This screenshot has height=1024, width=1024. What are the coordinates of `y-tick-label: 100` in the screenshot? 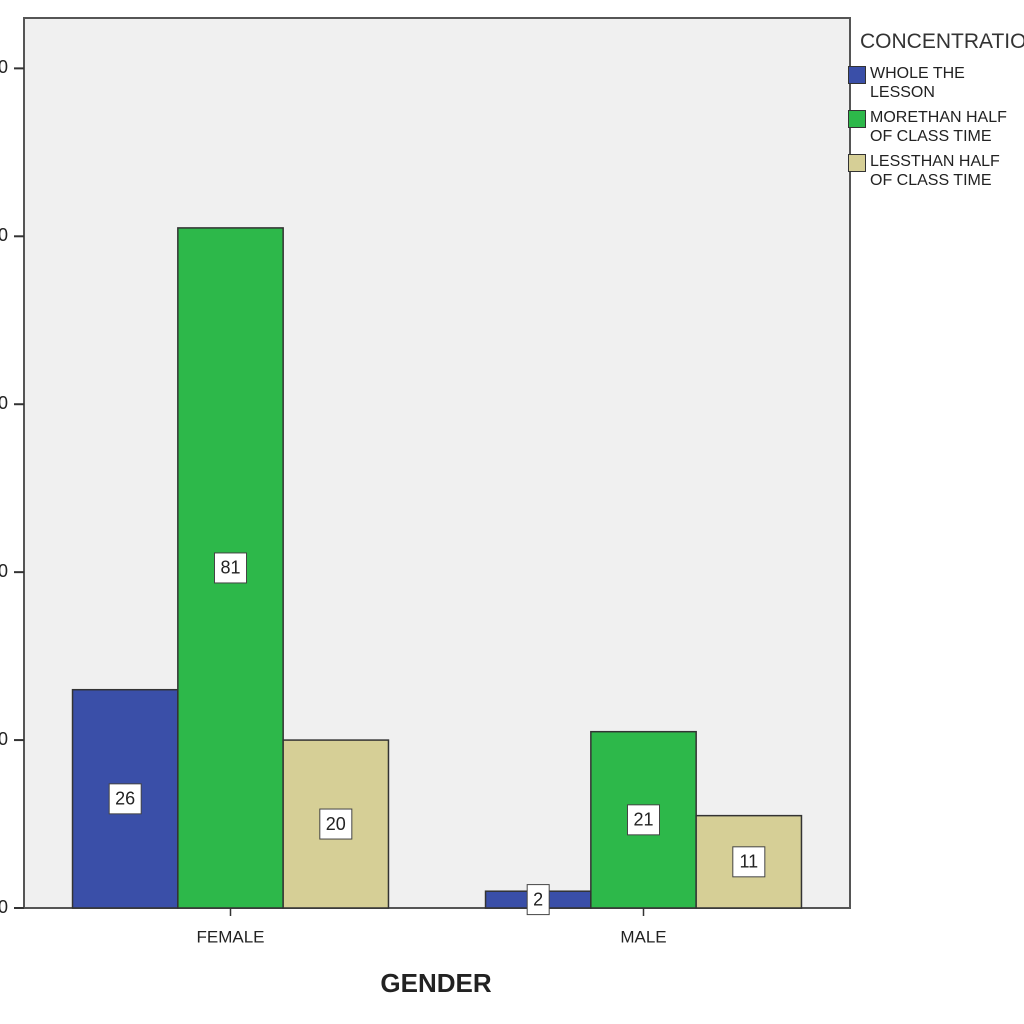 It's located at (4, 67).